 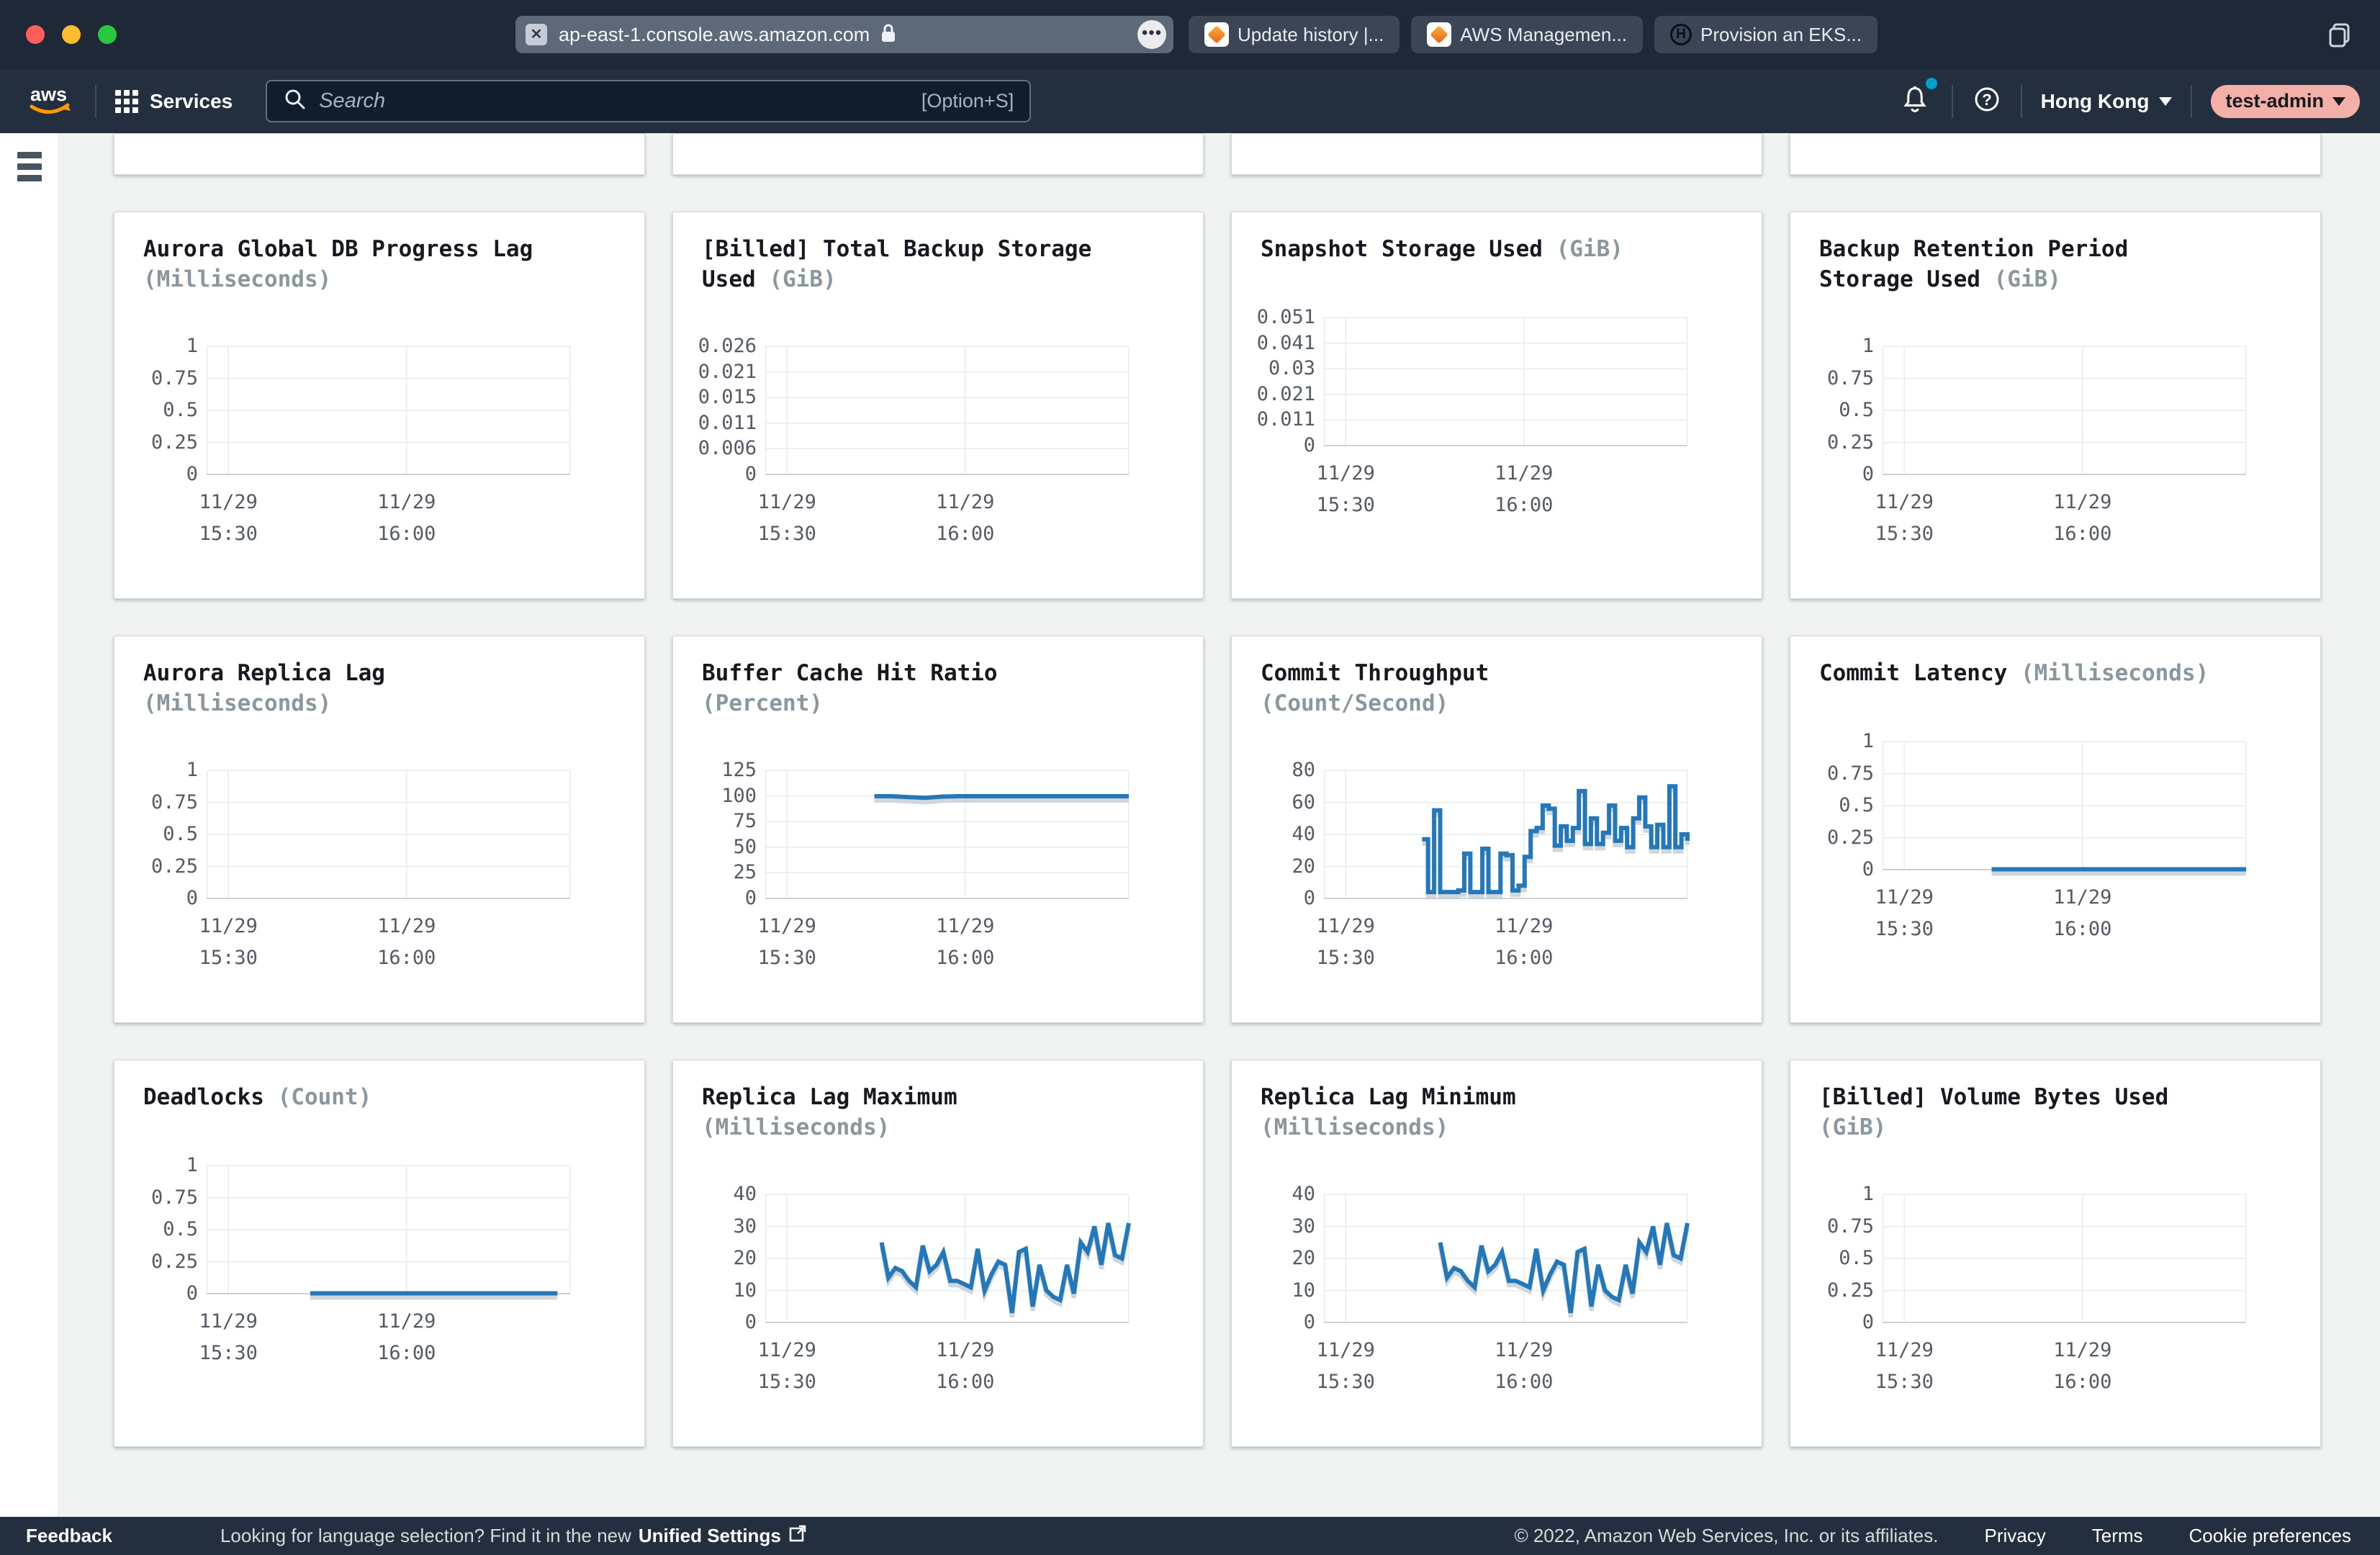 I want to click on search-input: Search [Option+S], so click(x=649, y=101).